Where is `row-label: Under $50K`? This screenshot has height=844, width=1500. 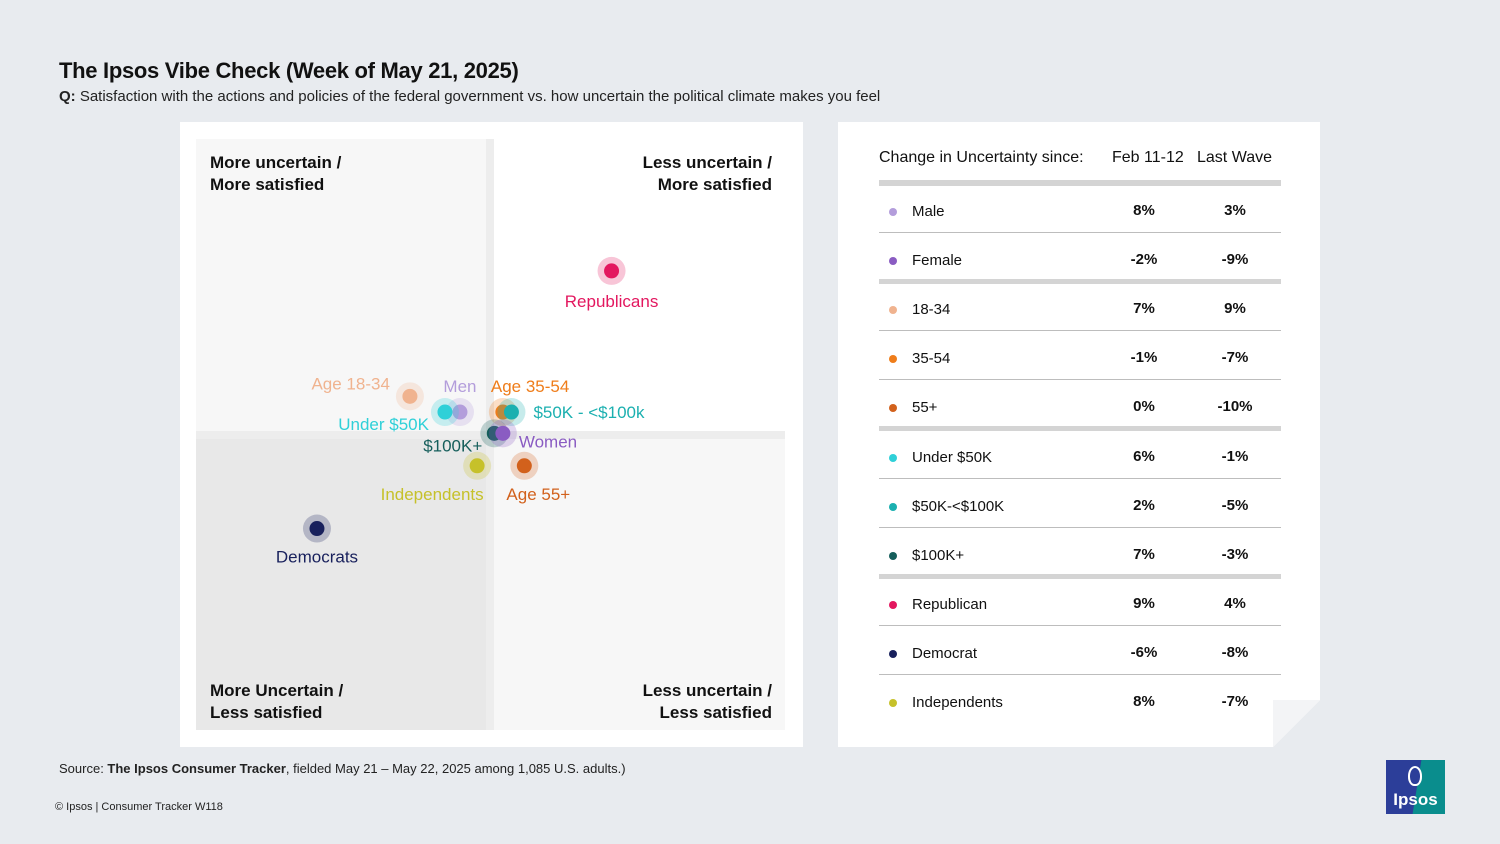 row-label: Under $50K is located at coordinates (952, 457).